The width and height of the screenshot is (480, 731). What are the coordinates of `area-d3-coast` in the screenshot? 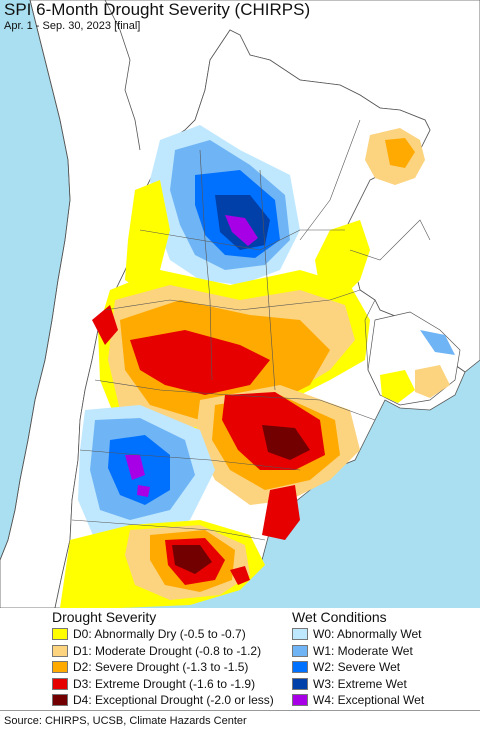 It's located at (281, 512).